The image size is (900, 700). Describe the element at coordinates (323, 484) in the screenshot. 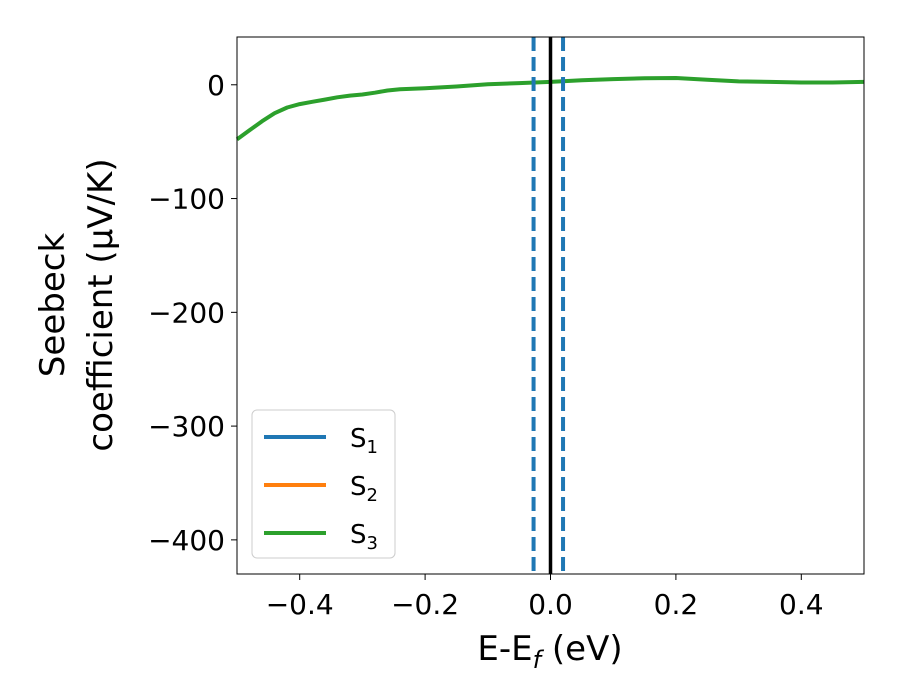

I see `legend: S1 S2 S3` at that location.